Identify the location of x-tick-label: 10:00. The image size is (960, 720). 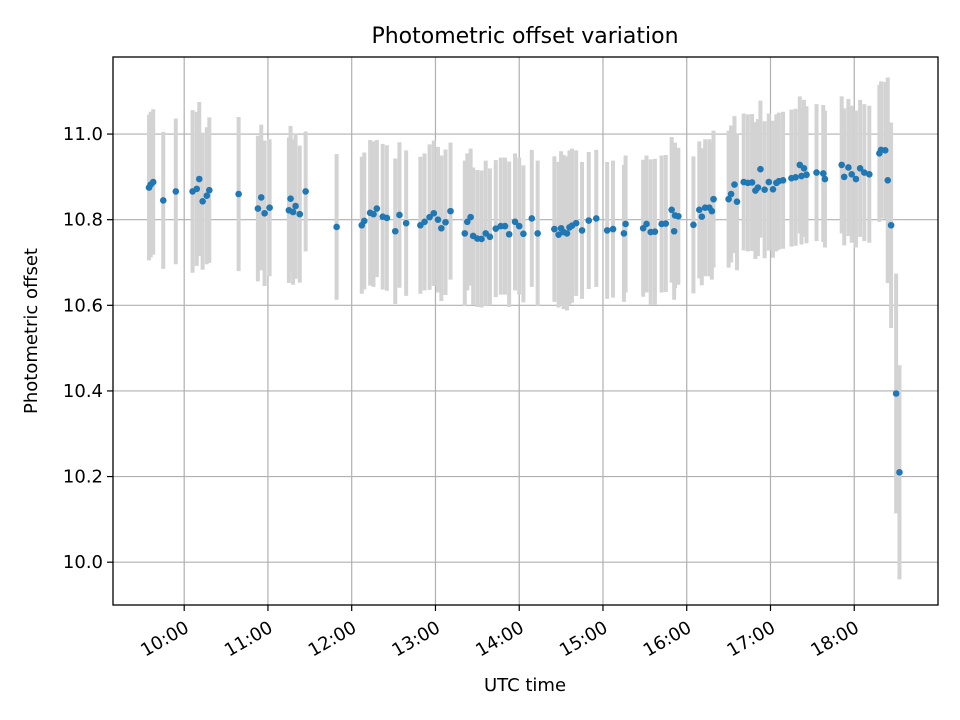
(164, 639).